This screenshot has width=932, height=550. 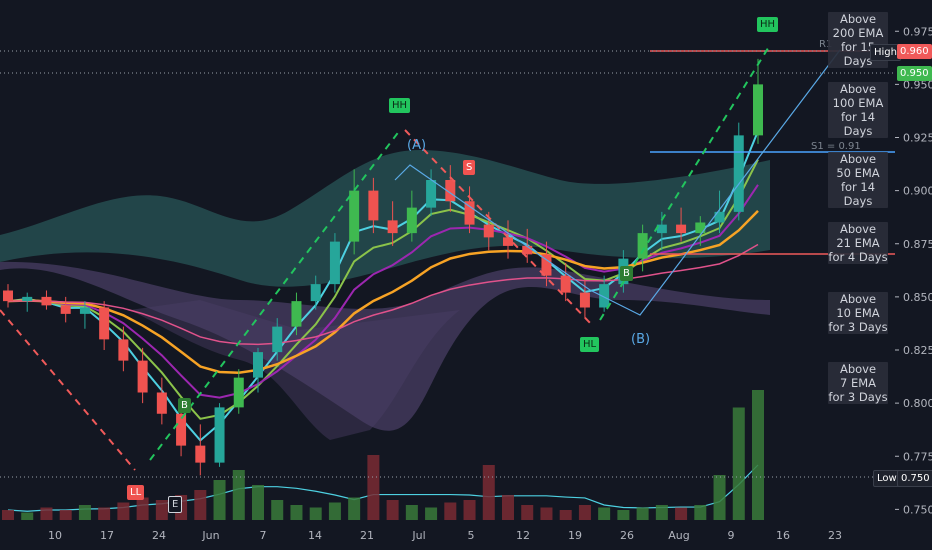 What do you see at coordinates (175, 504) in the screenshot?
I see `e-tag: E` at bounding box center [175, 504].